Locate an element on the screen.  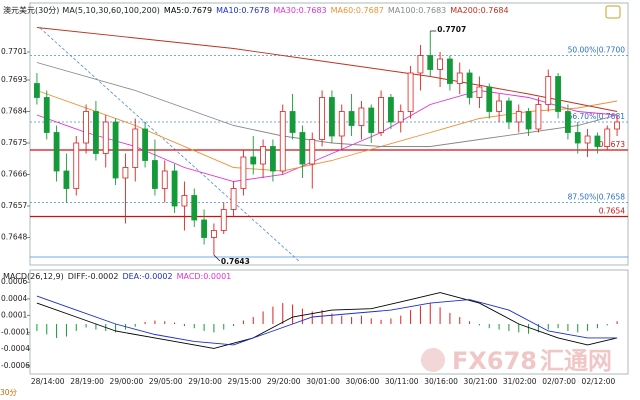
watermark-text: FX678 is located at coordinates (494, 361).